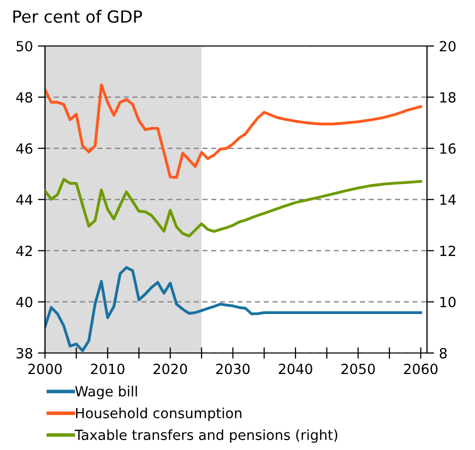 This screenshot has height=450, width=475. I want to click on y-tick-label: 50, so click(24, 46).